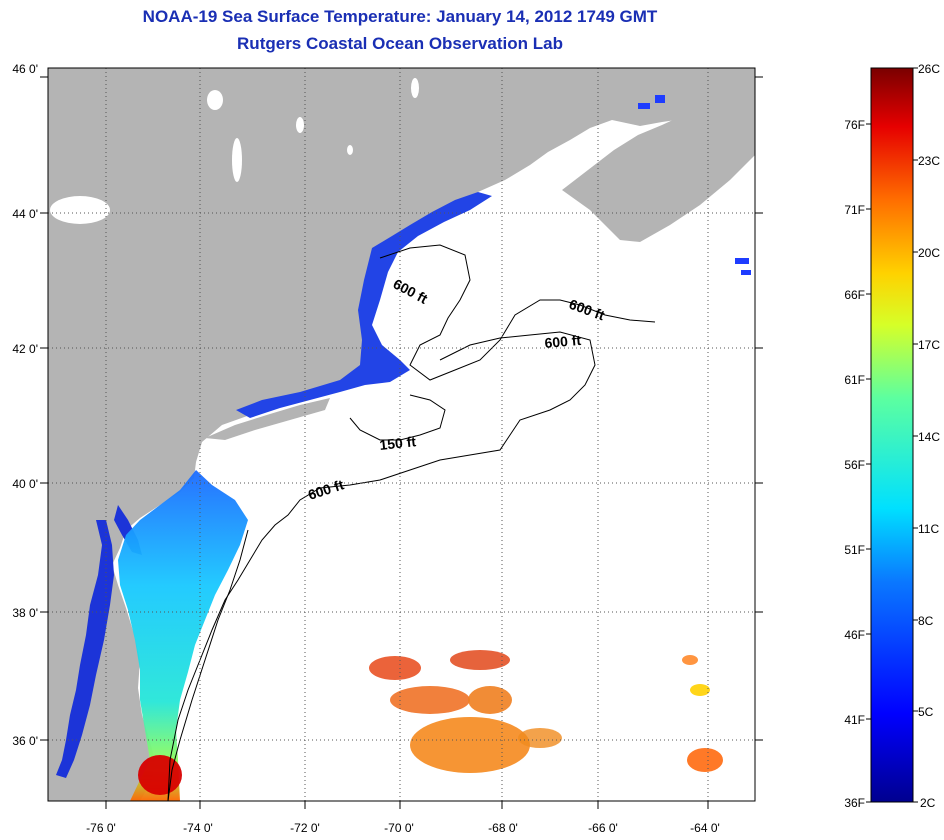 Image resolution: width=944 pixels, height=840 pixels. What do you see at coordinates (101, 828) in the screenshot?
I see `lon-label: -76 0'` at bounding box center [101, 828].